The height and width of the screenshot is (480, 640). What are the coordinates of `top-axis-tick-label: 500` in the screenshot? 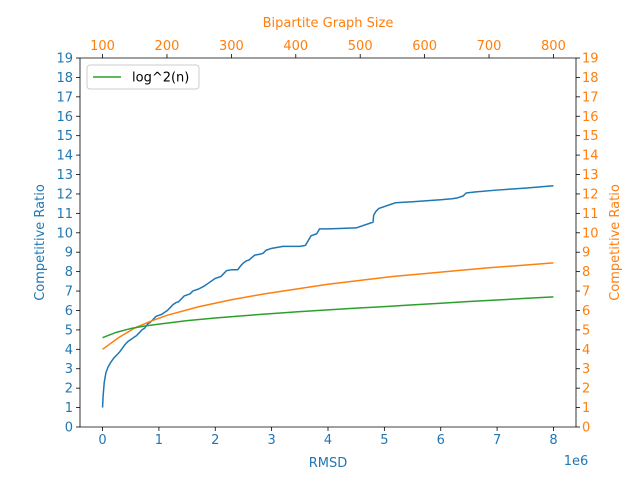 It's located at (360, 46).